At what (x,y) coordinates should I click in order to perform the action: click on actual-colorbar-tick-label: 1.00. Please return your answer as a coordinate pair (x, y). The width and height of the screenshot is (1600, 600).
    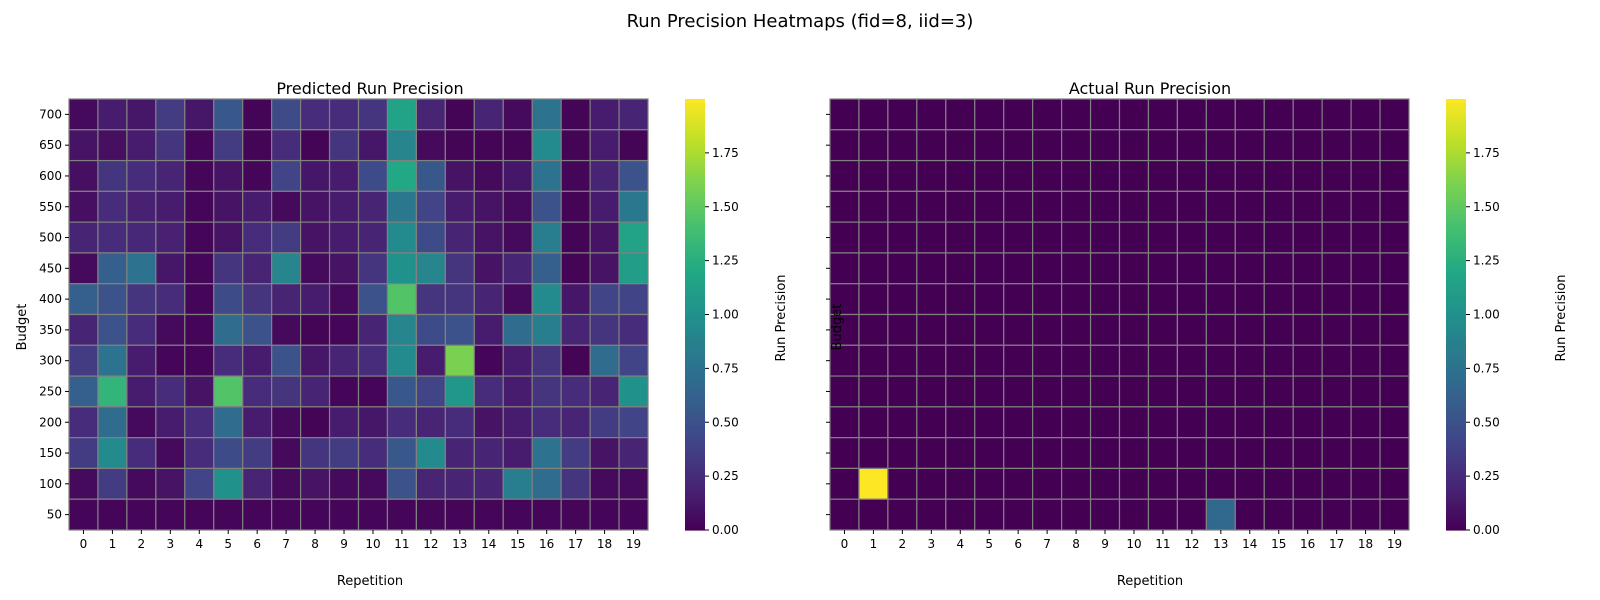
    Looking at the image, I should click on (1486, 315).